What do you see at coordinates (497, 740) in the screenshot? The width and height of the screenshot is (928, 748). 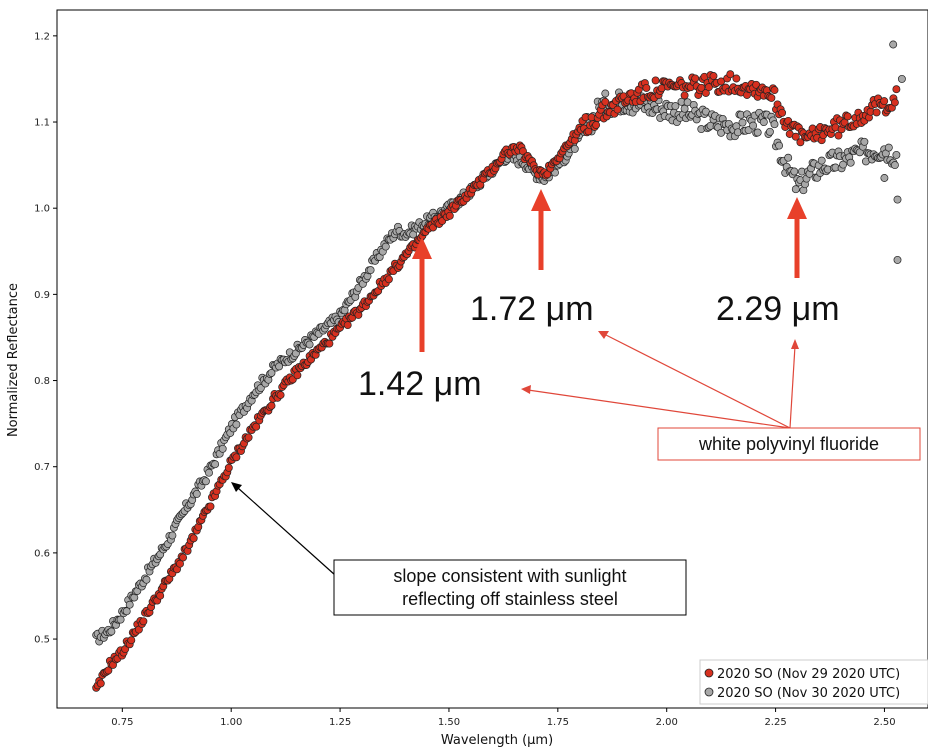 I see `x-axis-title: Wavelength (μm)` at bounding box center [497, 740].